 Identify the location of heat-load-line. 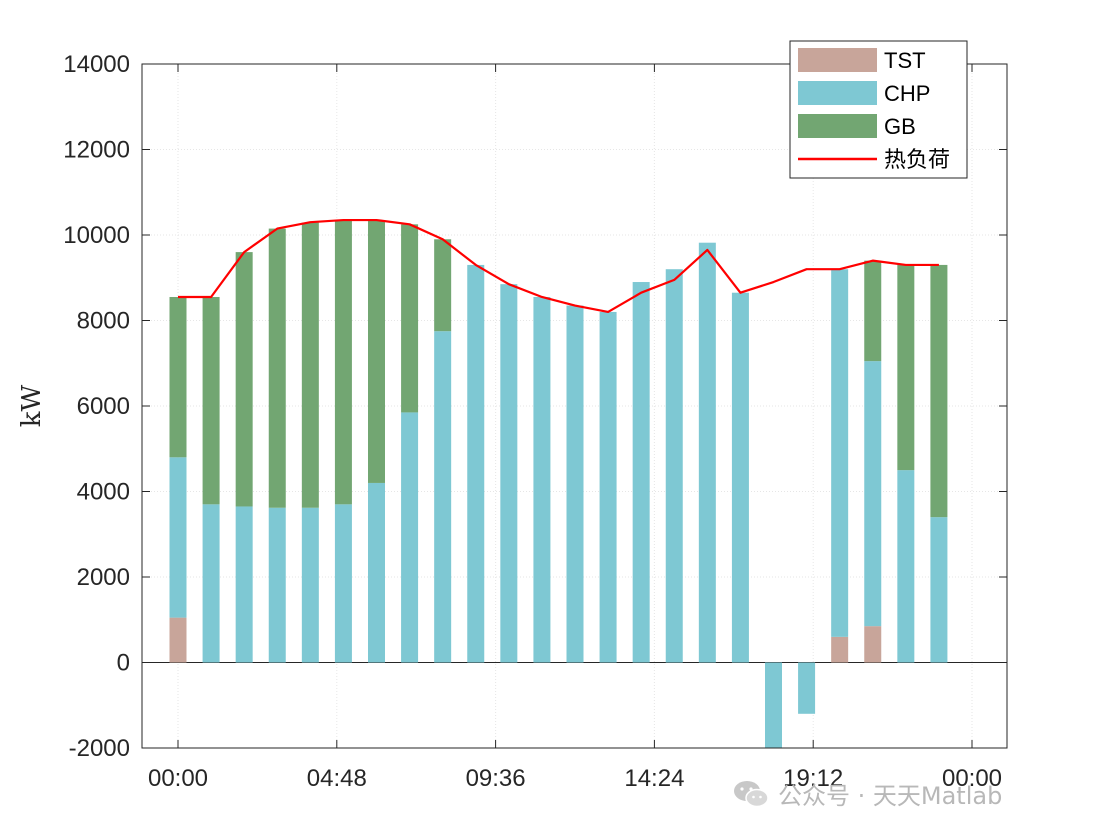
(558, 266).